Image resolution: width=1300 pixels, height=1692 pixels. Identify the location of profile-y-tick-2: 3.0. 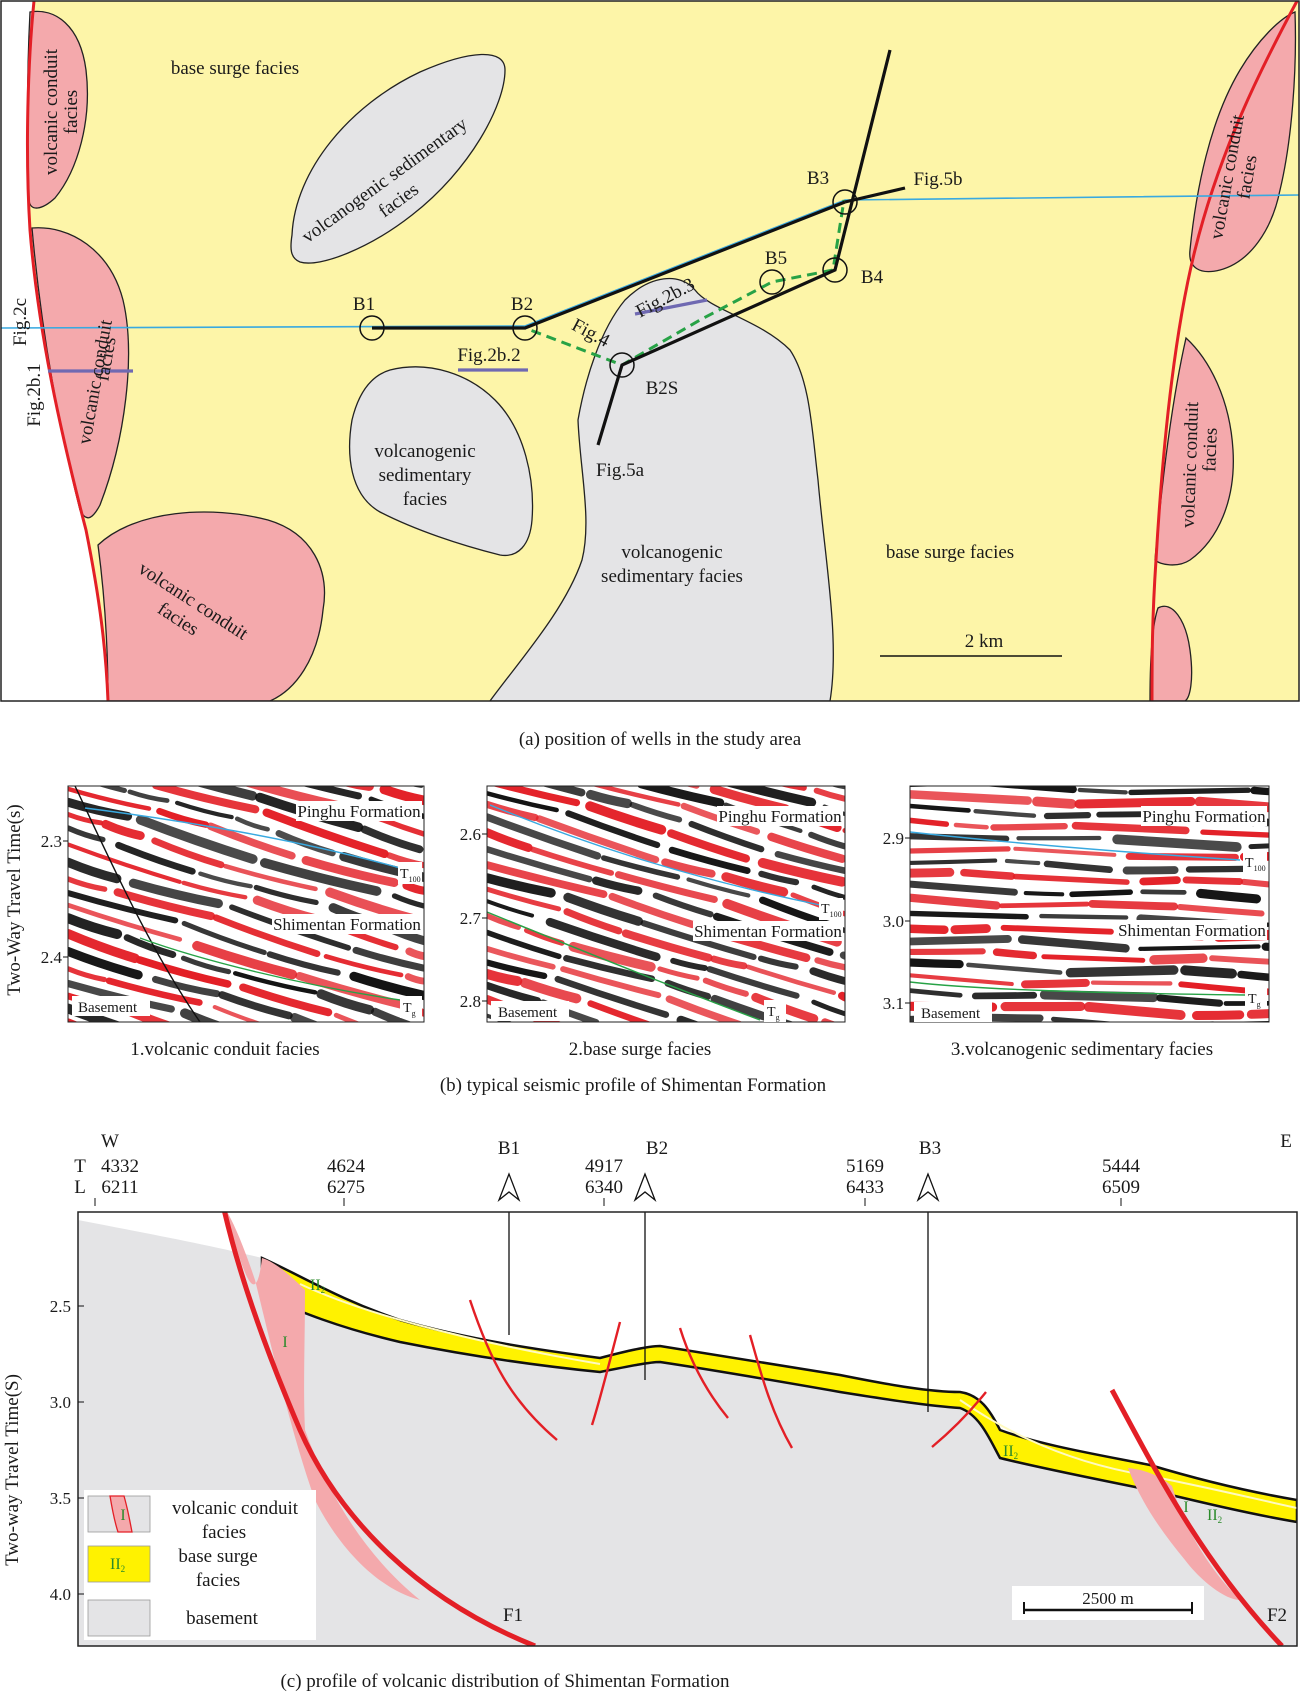
(60, 1402).